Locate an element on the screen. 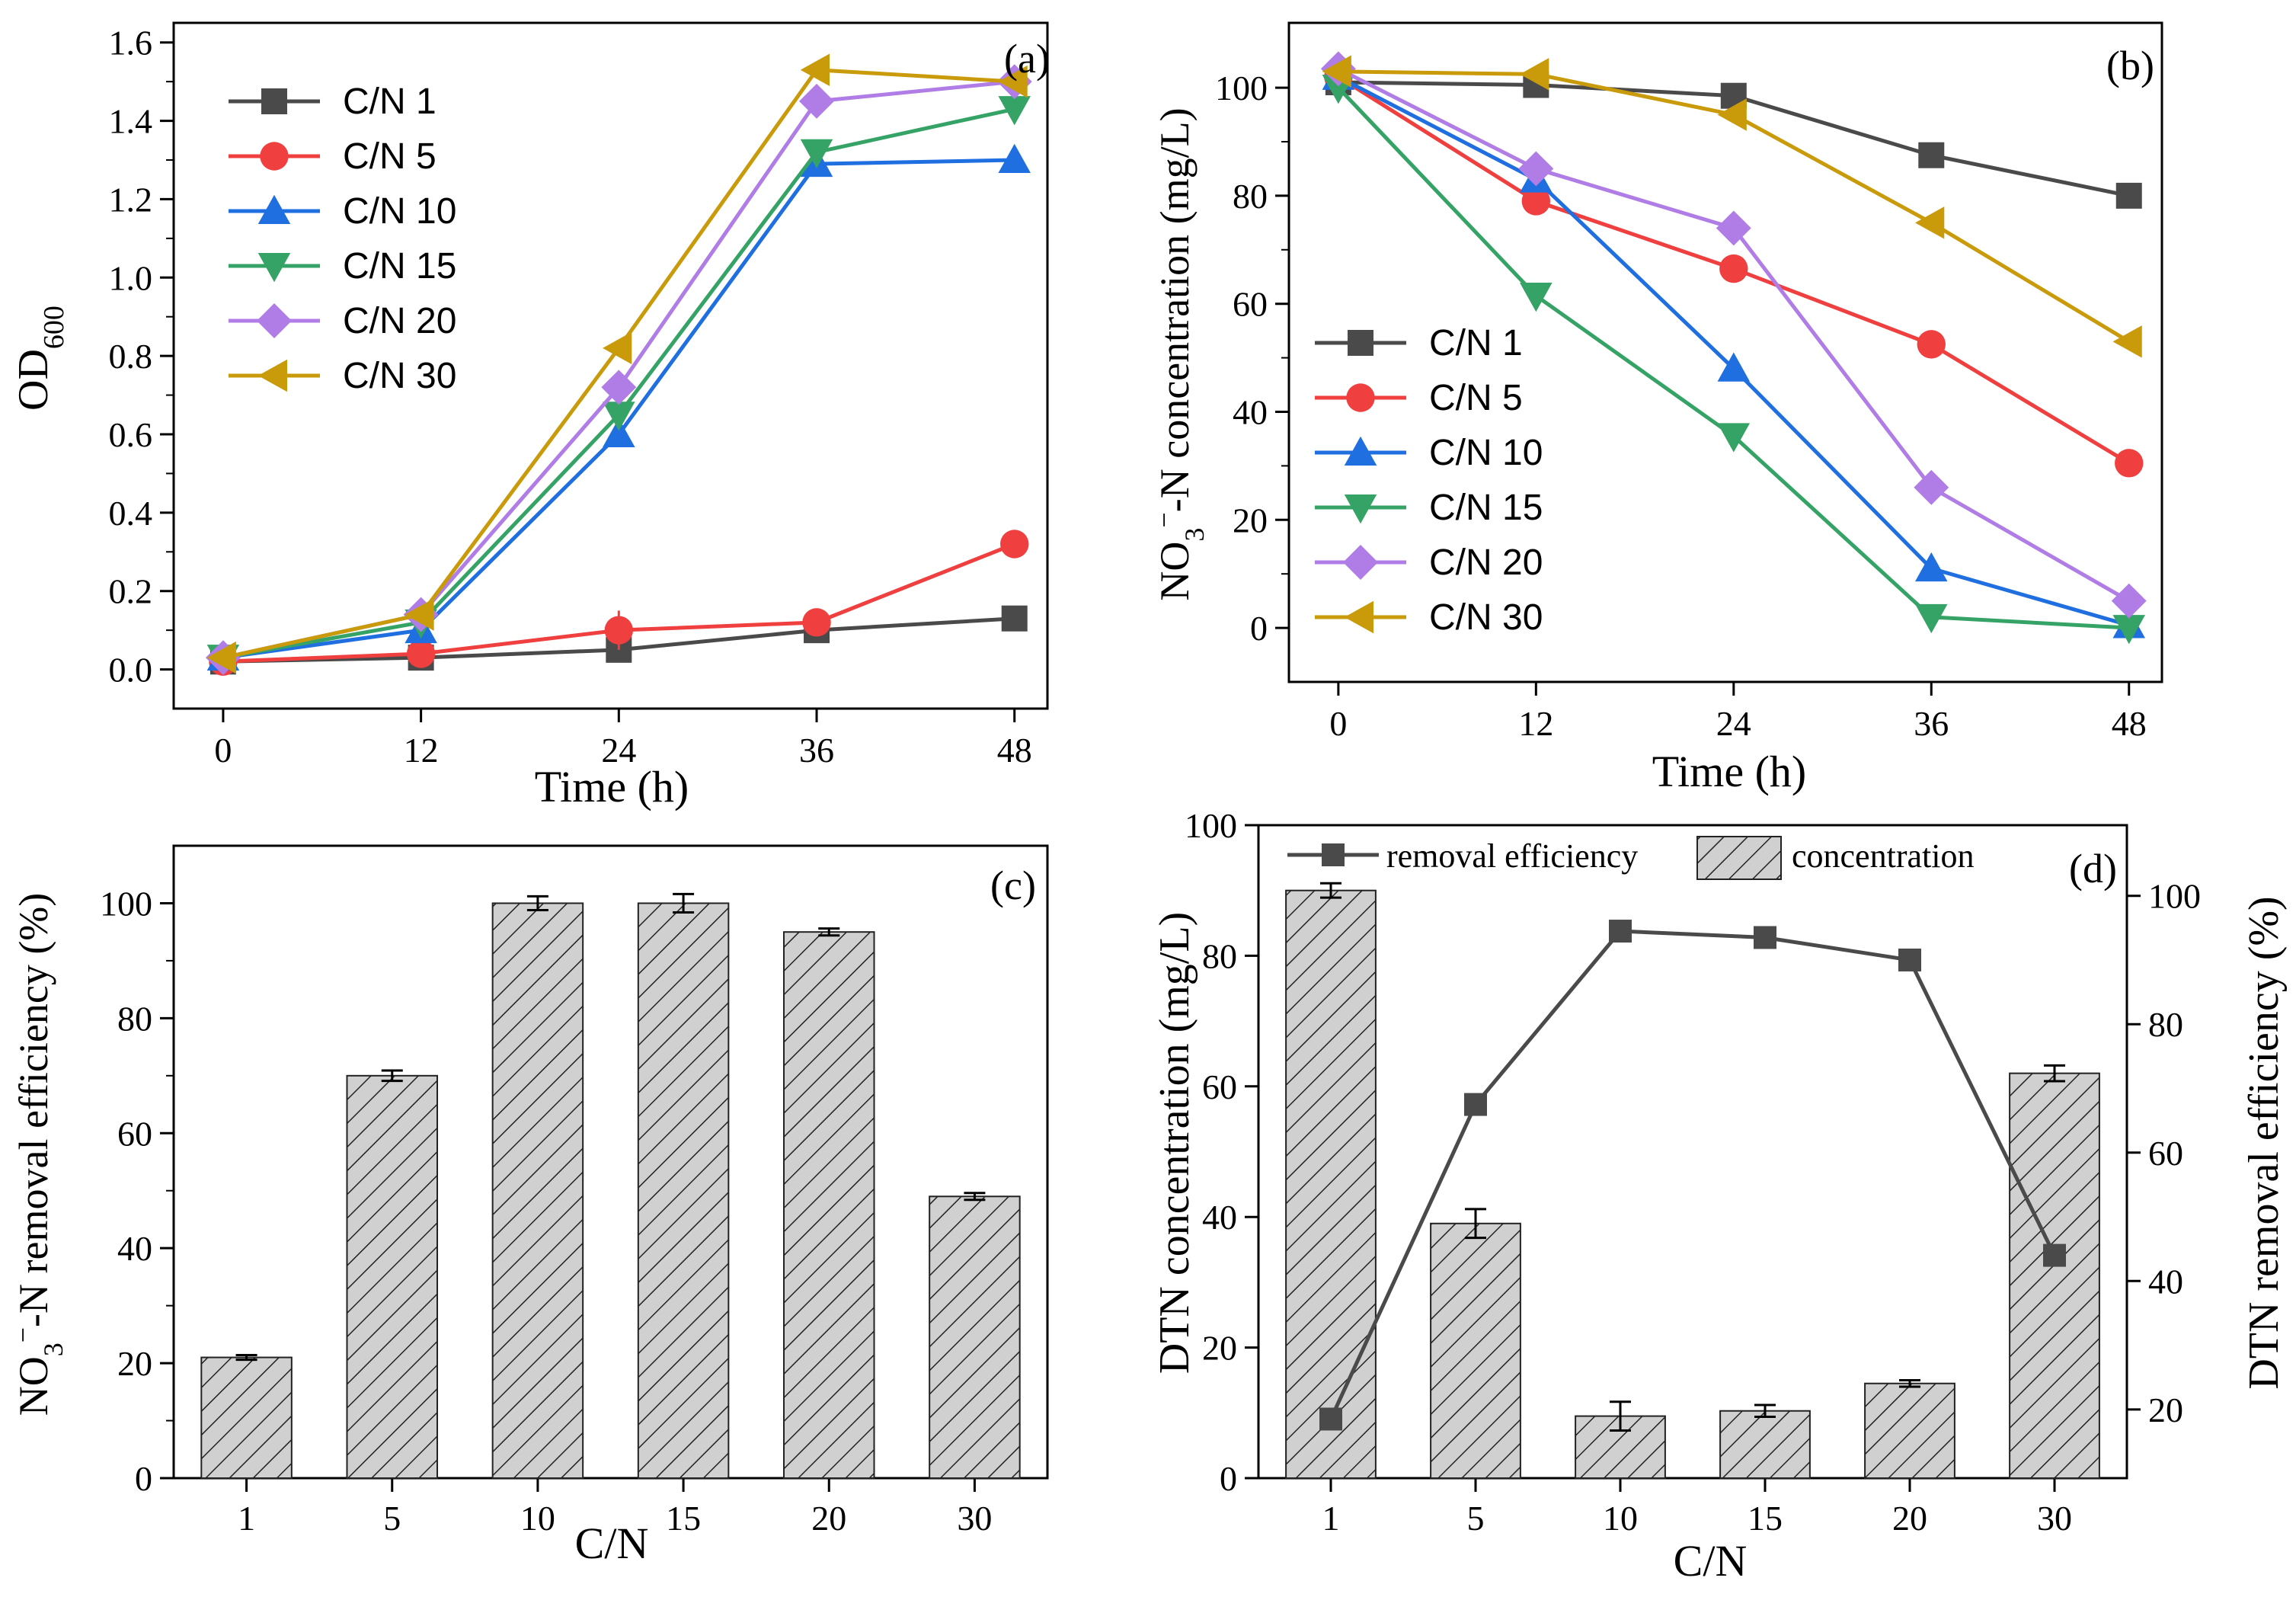 The width and height of the screenshot is (2296, 1597). x-tick-label: 5 is located at coordinates (1476, 1518).